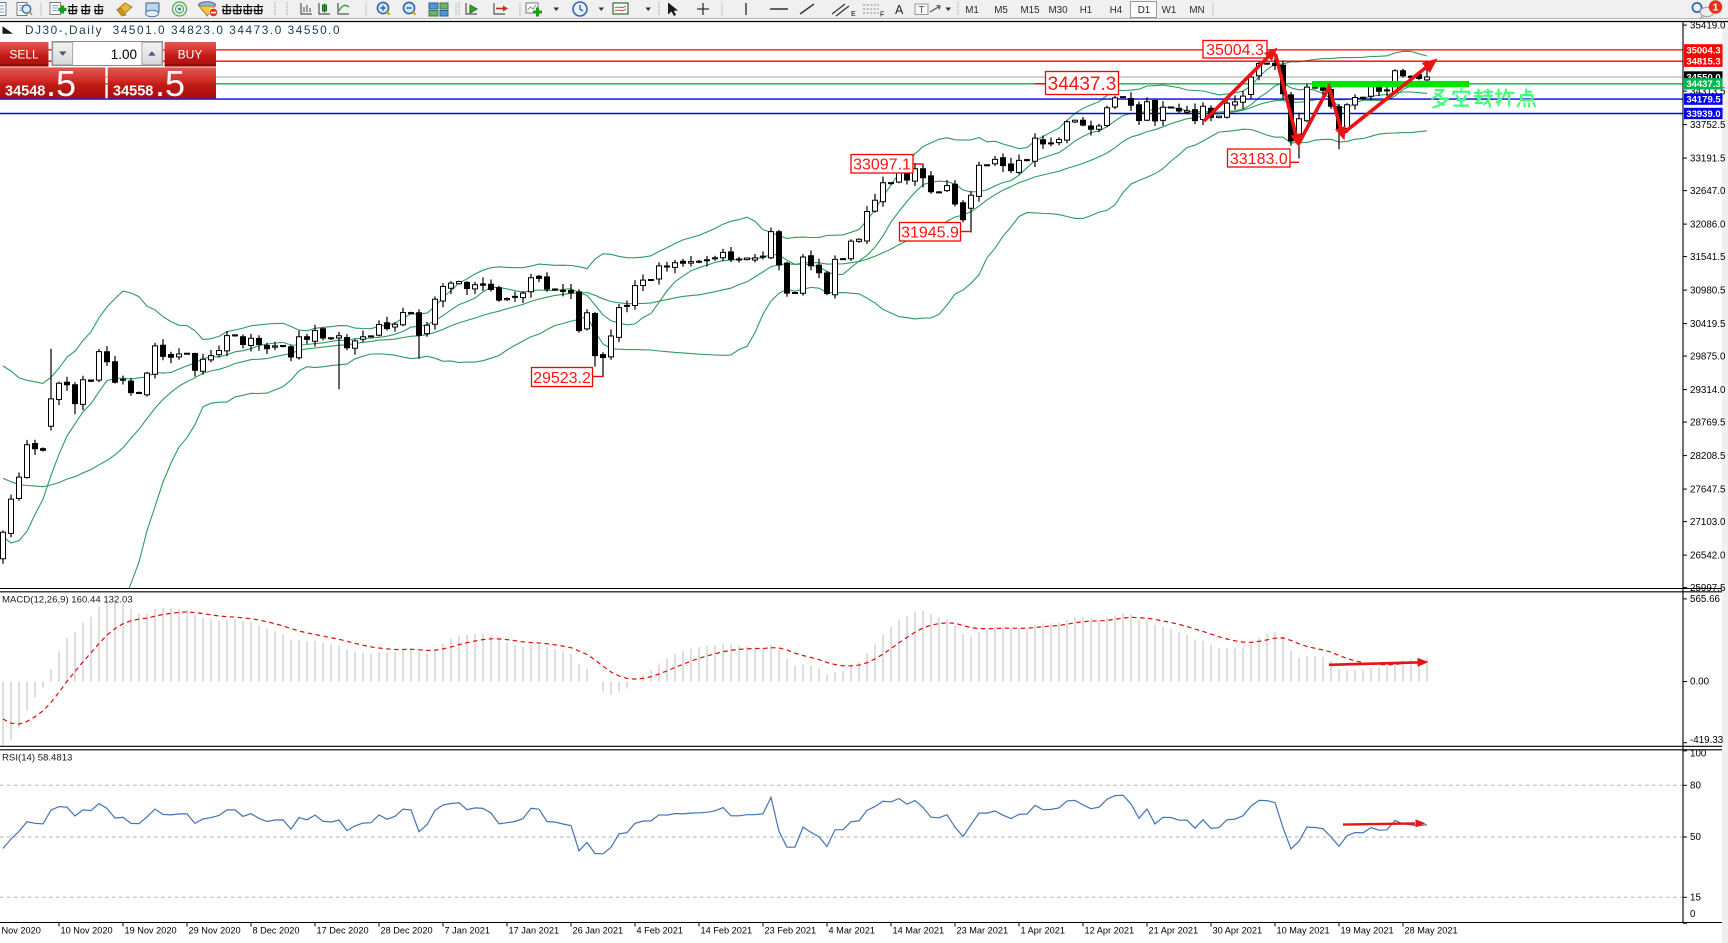  Describe the element at coordinates (1708, 588) in the screenshot. I see `svg-text: 25997.5` at that location.